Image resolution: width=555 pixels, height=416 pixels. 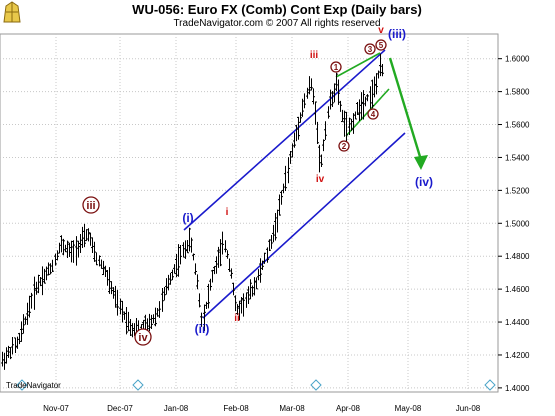 What do you see at coordinates (517, 388) in the screenshot?
I see `y-tick-label: 1.4000` at bounding box center [517, 388].